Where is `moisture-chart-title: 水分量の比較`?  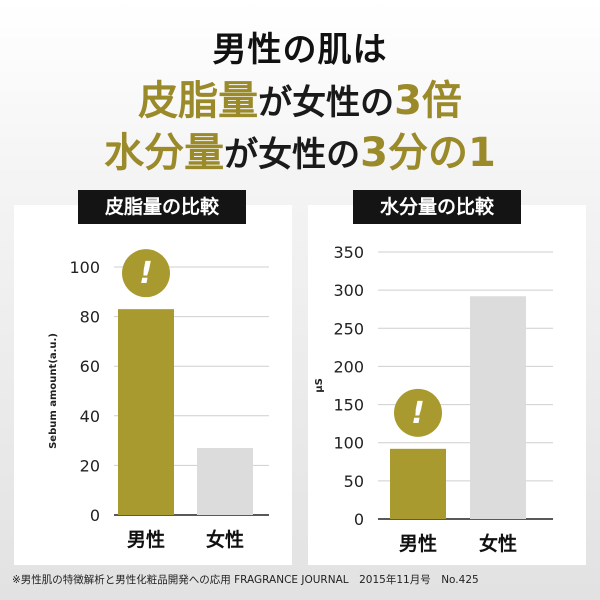
moisture-chart-title: 水分量の比較 is located at coordinates (437, 207).